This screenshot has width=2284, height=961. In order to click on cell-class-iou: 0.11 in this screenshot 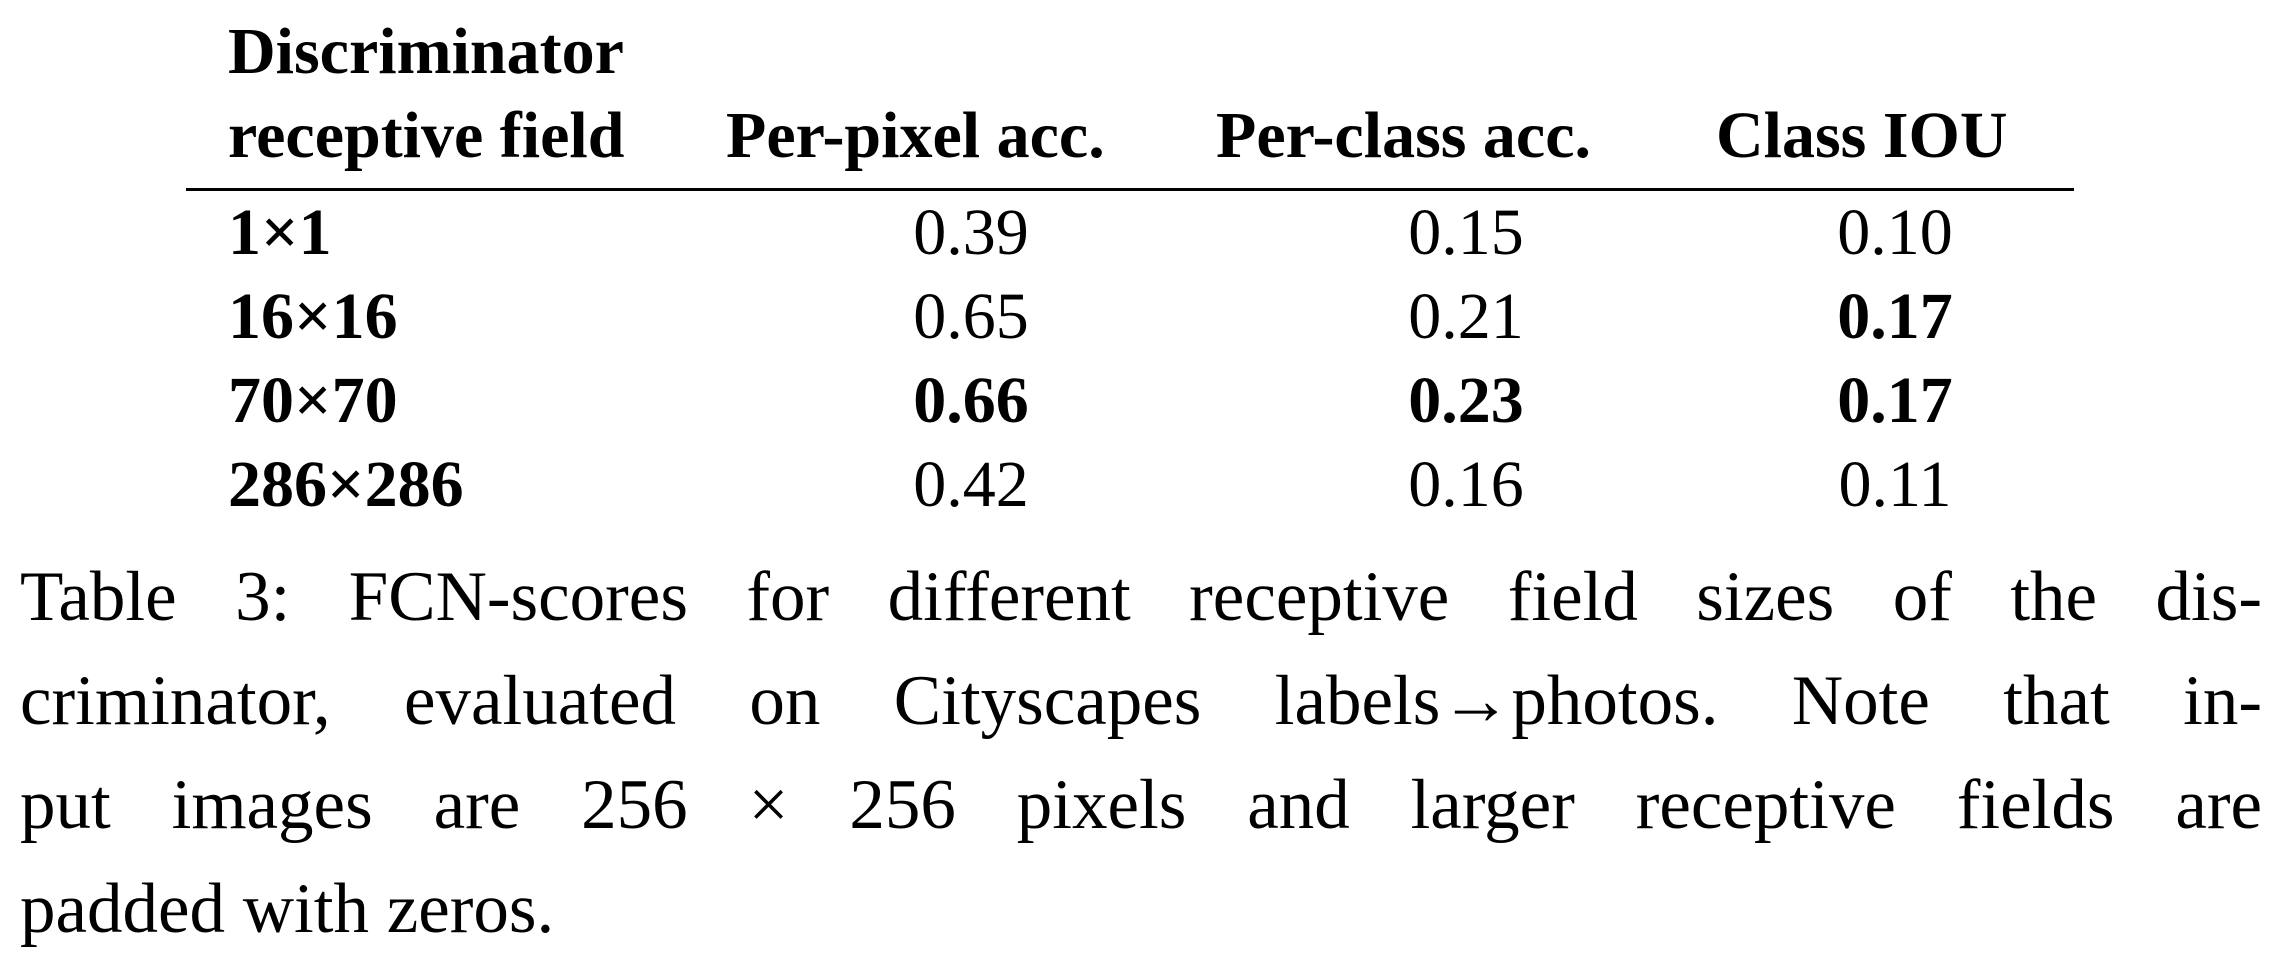, I will do `click(1895, 484)`.